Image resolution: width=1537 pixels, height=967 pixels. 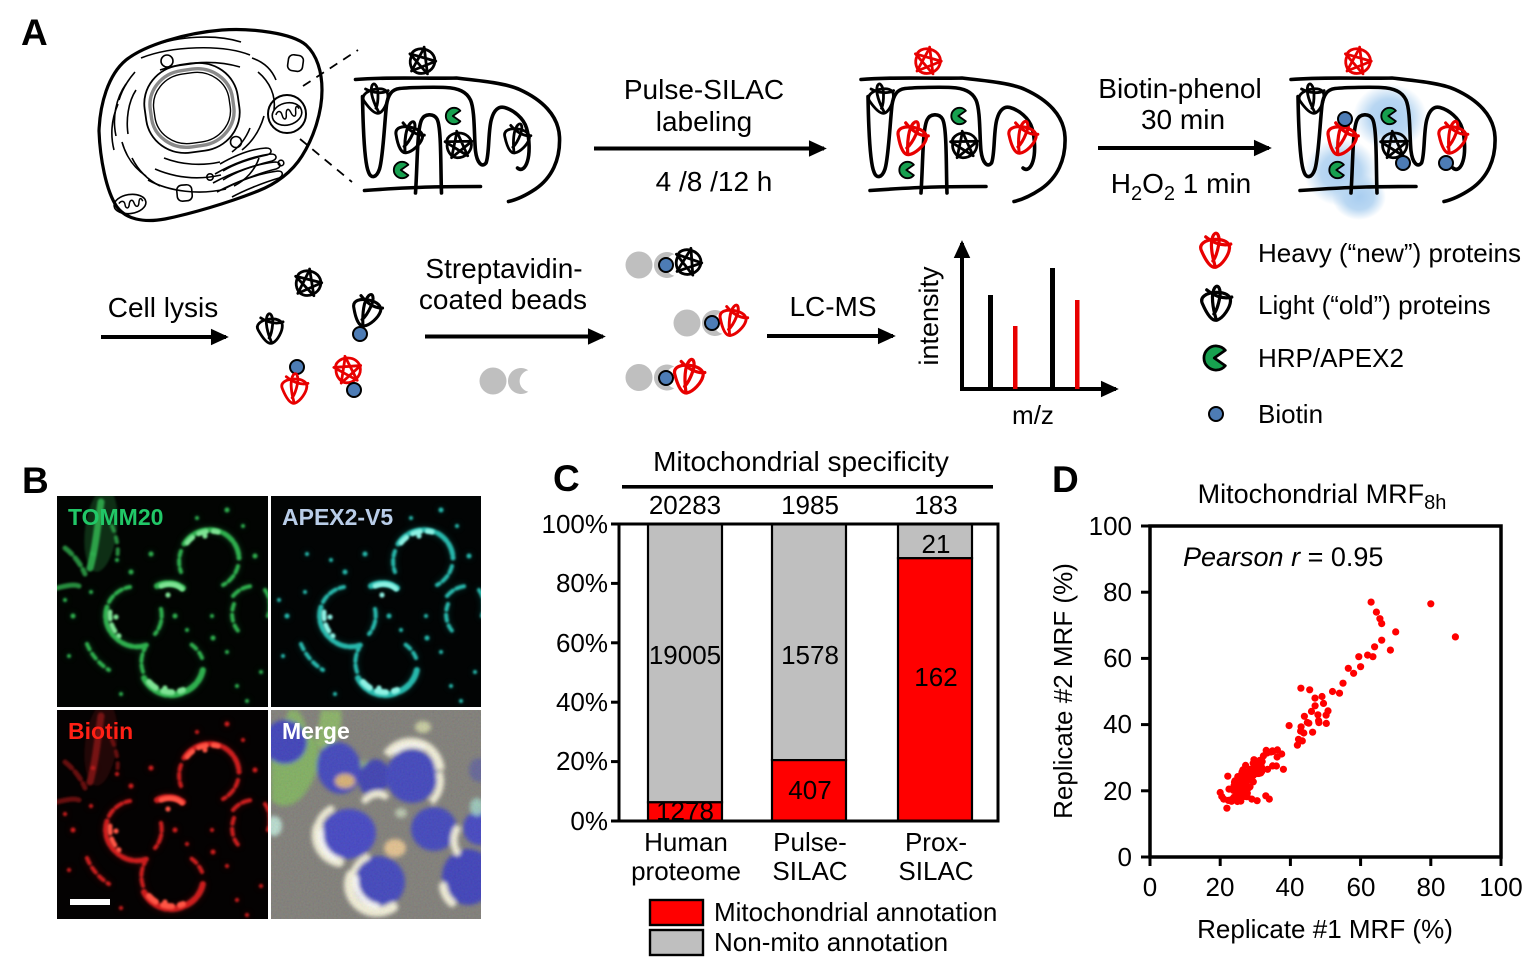 I want to click on svg-text: C, so click(x=566, y=478).